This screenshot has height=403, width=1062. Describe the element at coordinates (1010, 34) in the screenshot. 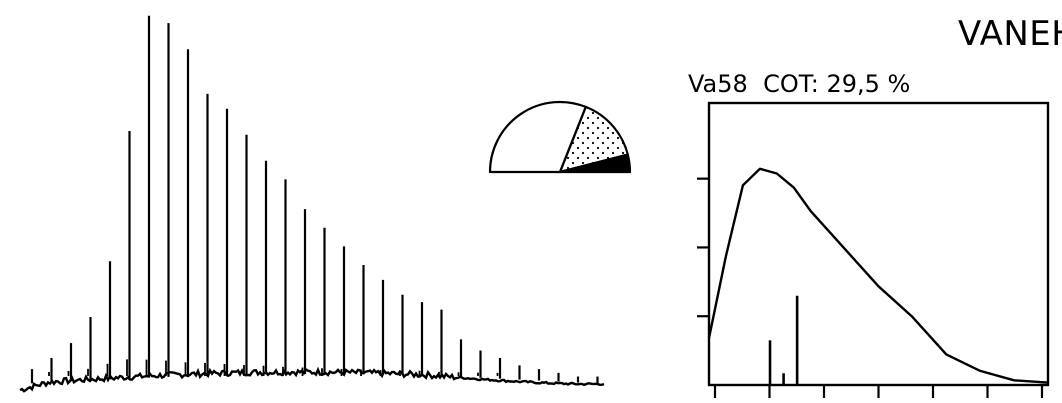

I see `sample-region-label: VANEH` at that location.